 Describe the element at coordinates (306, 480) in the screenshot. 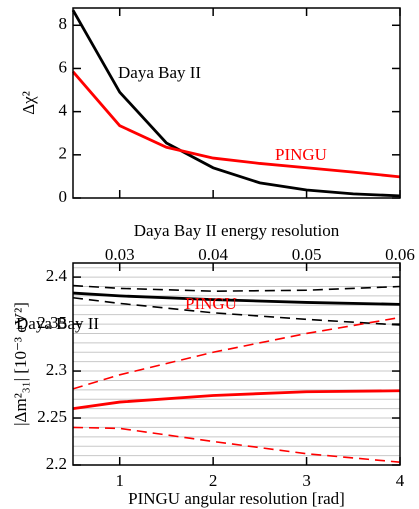

I see `x-tick-label: 3` at that location.